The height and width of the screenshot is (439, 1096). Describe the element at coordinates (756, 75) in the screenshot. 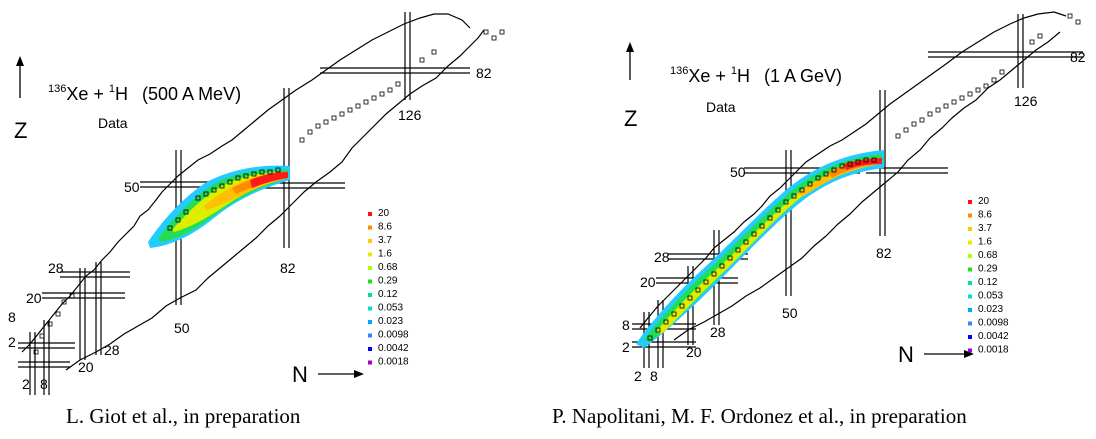

I see `reaction-title: 136Xe + 1H (1 A GeV)` at that location.